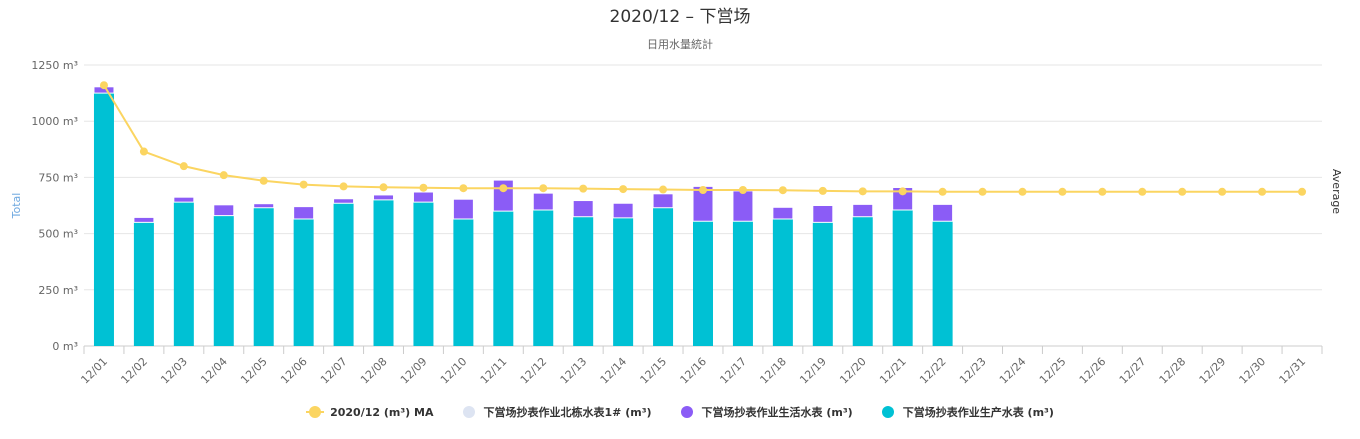 This screenshot has height=439, width=1360. What do you see at coordinates (315, 412) in the screenshot?
I see `line-dot-icon` at bounding box center [315, 412].